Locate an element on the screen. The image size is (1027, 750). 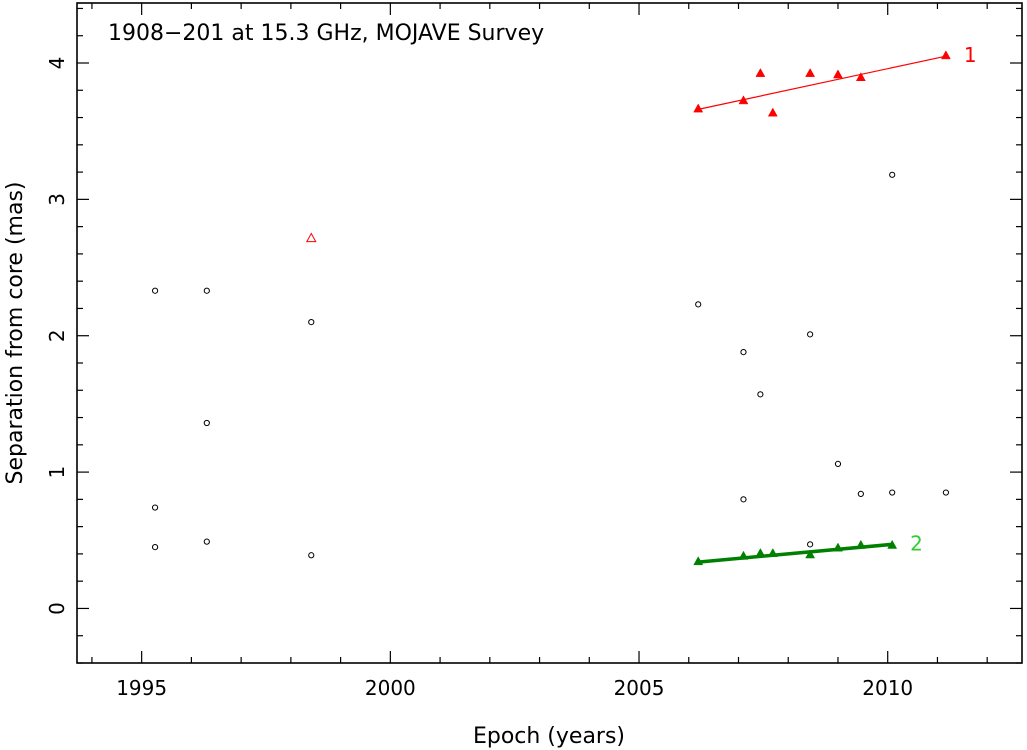
x-tick-label: 1995 is located at coordinates (141, 688).